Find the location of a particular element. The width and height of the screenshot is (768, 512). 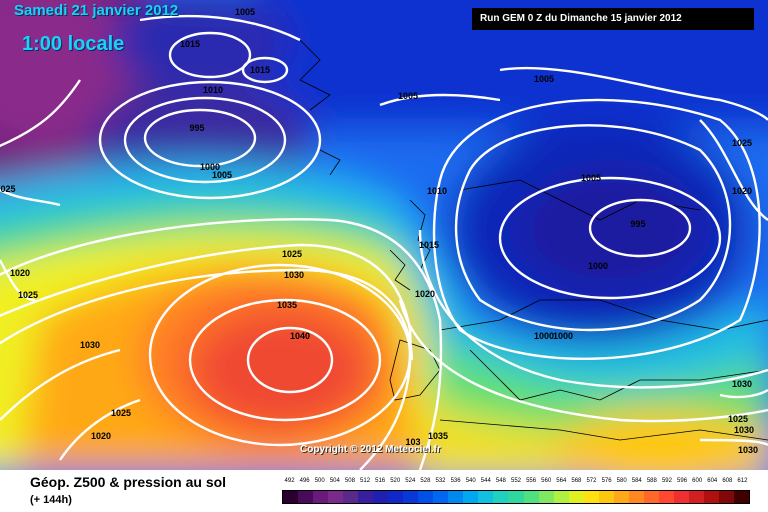

scale-label: 500 is located at coordinates (319, 481).